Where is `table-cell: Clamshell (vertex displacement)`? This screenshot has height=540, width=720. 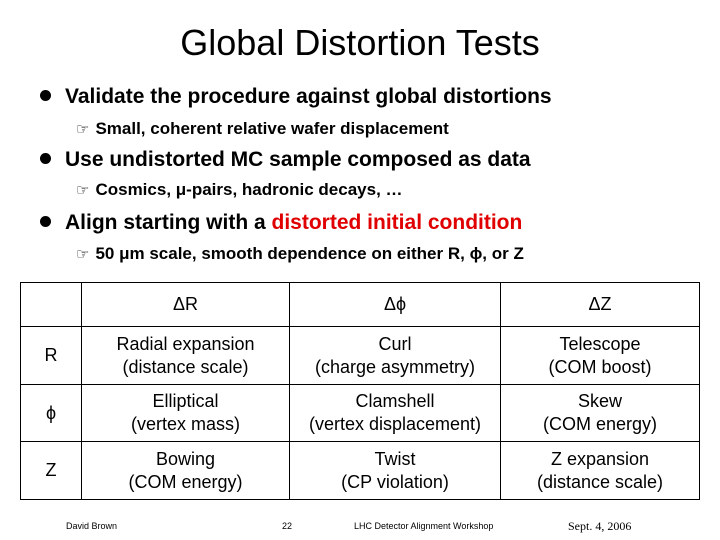
table-cell: Clamshell (vertex displacement) is located at coordinates (395, 413).